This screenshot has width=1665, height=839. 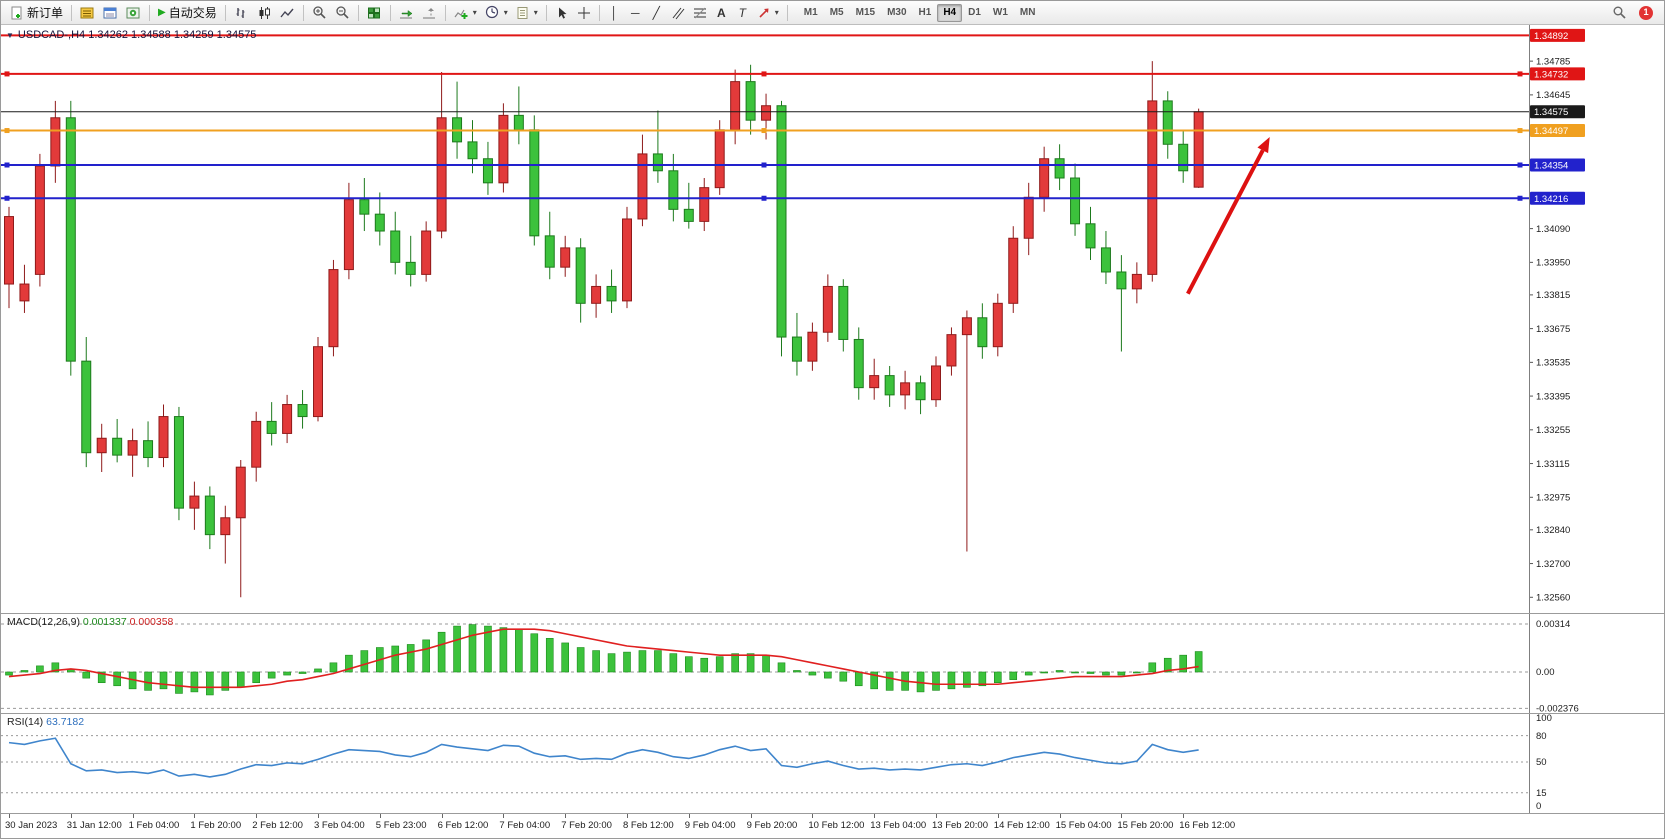 I want to click on indicators-icon, so click(x=461, y=14).